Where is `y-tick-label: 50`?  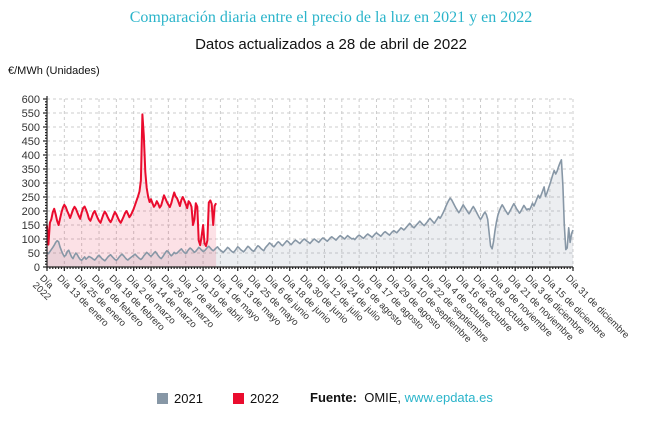 y-tick-label: 50 is located at coordinates (34, 254).